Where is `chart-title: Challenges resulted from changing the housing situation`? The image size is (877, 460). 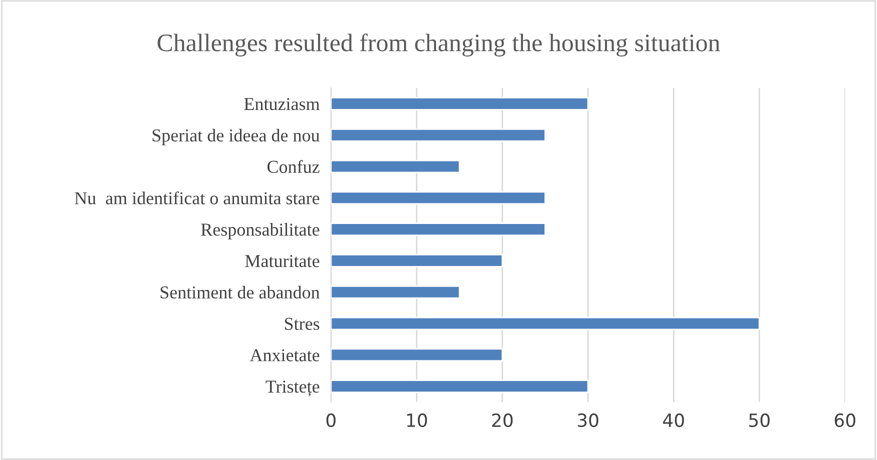 chart-title: Challenges resulted from changing the housing situation is located at coordinates (439, 45).